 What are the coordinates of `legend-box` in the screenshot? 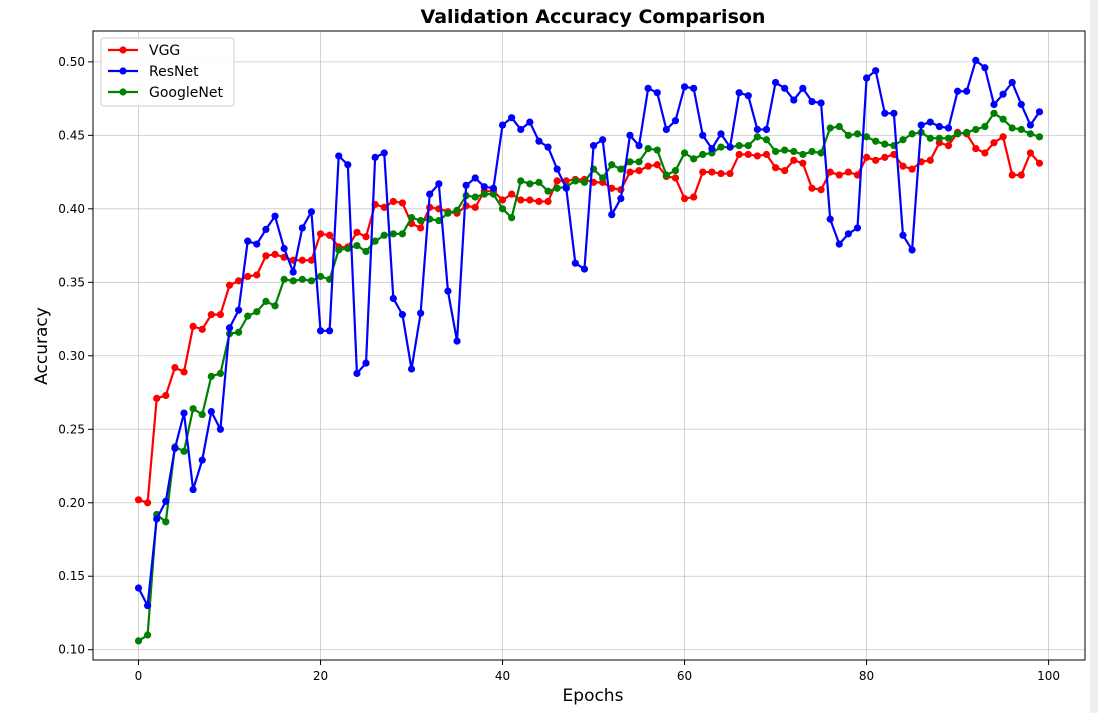 It's located at (167, 72).